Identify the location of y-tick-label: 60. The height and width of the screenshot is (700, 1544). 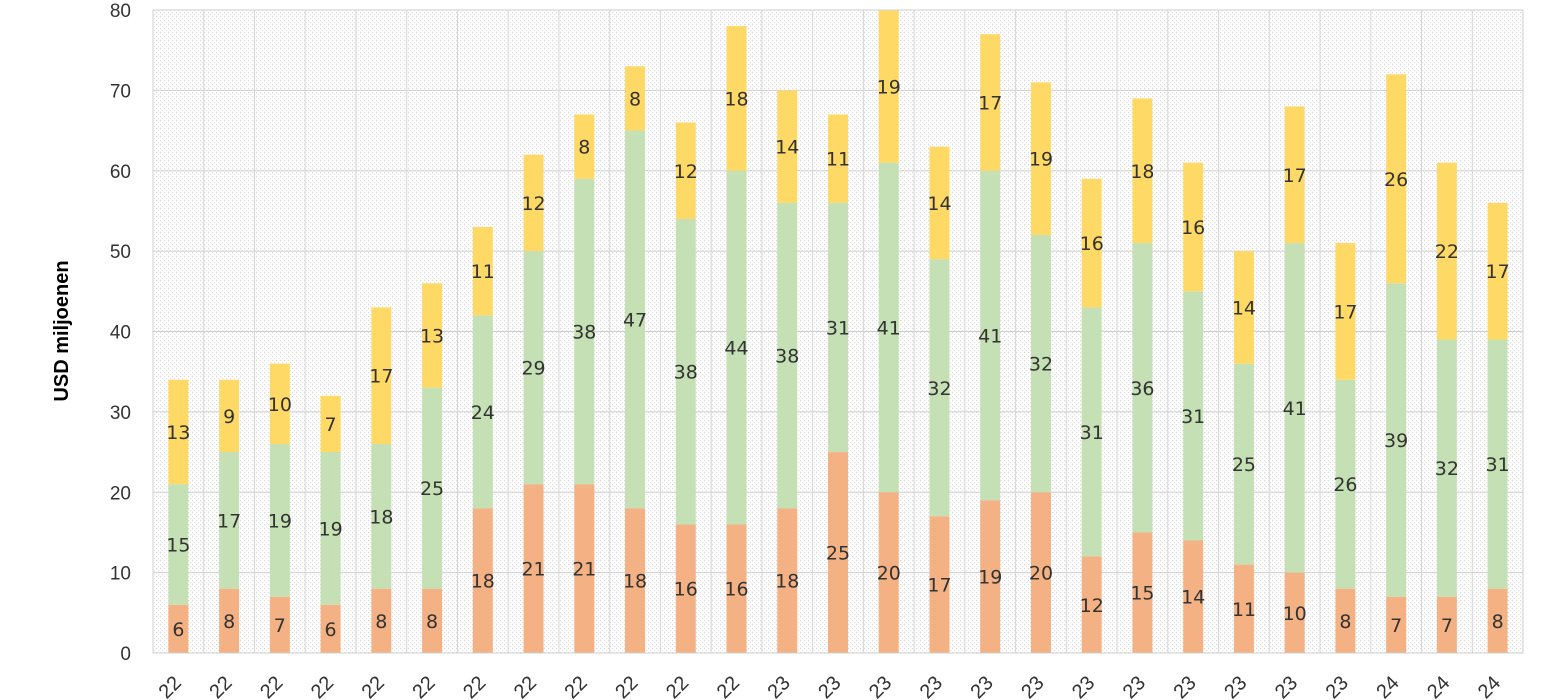
(120, 172).